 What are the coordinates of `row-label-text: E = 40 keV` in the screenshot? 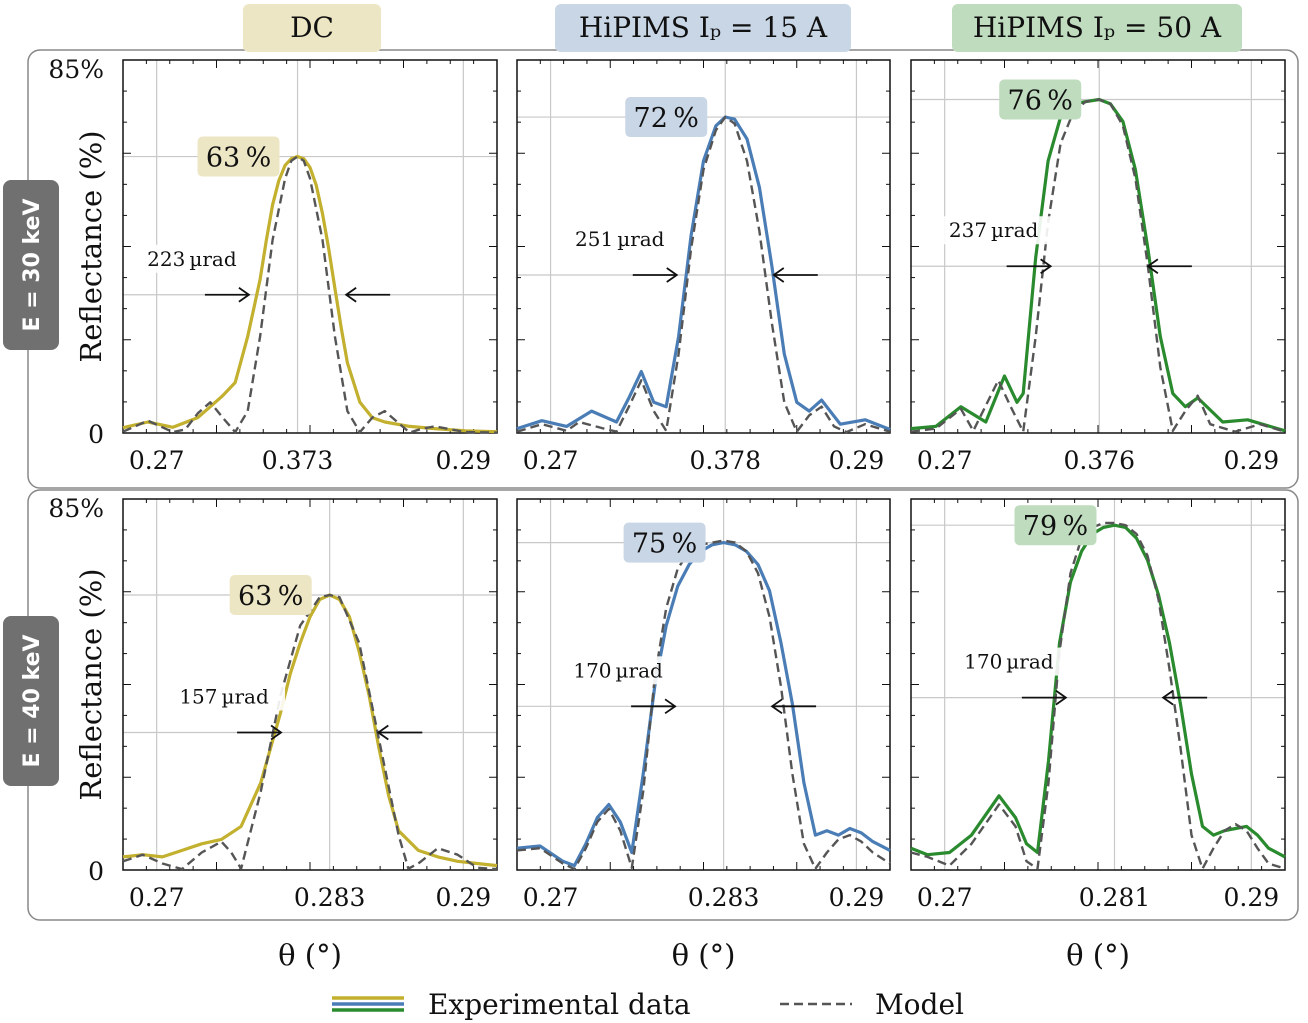 It's located at (32, 700).